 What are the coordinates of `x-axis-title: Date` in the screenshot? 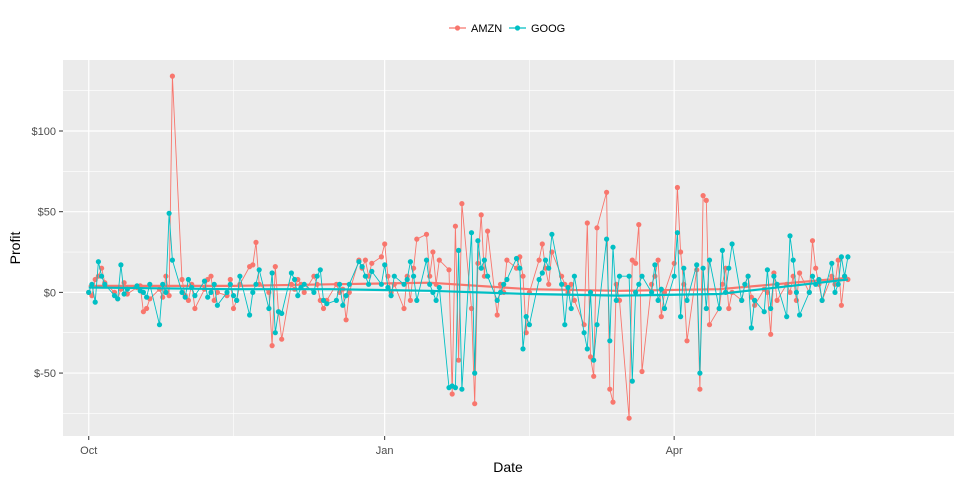 It's located at (508, 467).